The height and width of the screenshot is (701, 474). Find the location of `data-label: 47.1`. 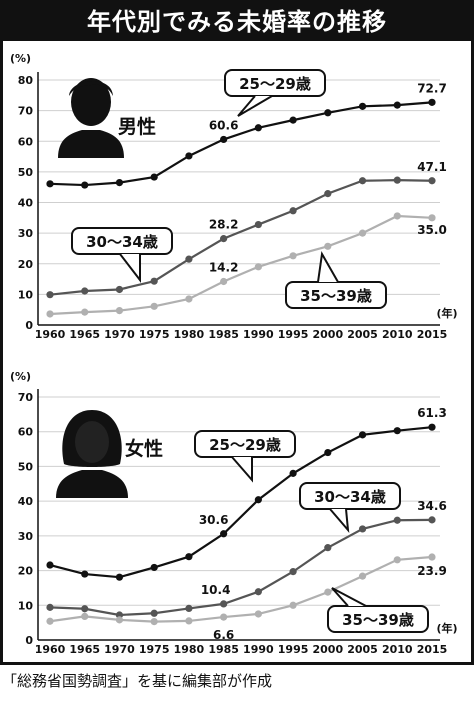

data-label: 47.1 is located at coordinates (432, 167).